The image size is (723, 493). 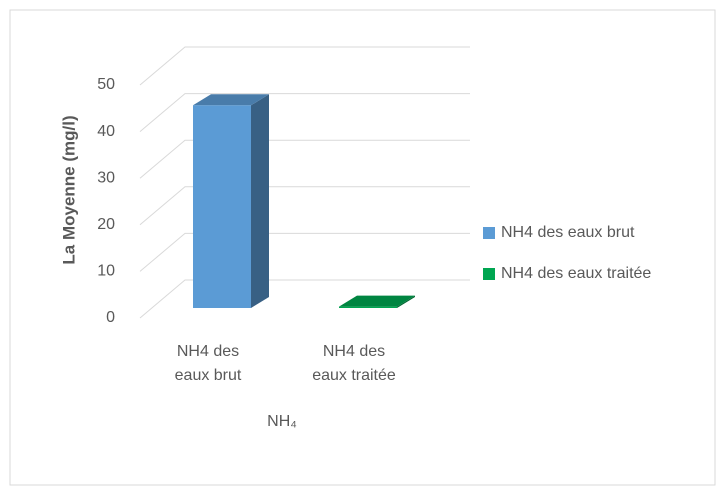 I want to click on x-tick-label: NH4 des eaux brut, so click(x=208, y=363).